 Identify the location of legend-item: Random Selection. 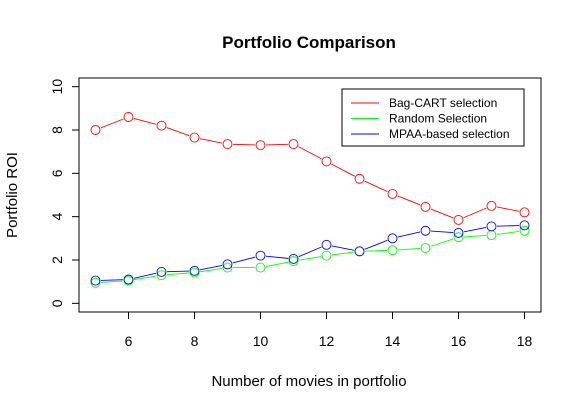
(419, 119).